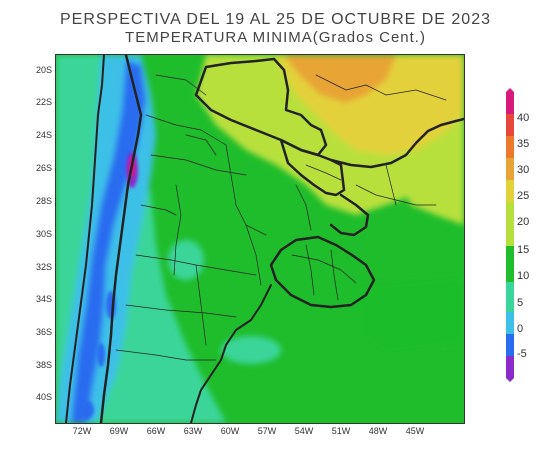 The image size is (551, 454). What do you see at coordinates (341, 431) in the screenshot?
I see `x-label-51w: 51W` at bounding box center [341, 431].